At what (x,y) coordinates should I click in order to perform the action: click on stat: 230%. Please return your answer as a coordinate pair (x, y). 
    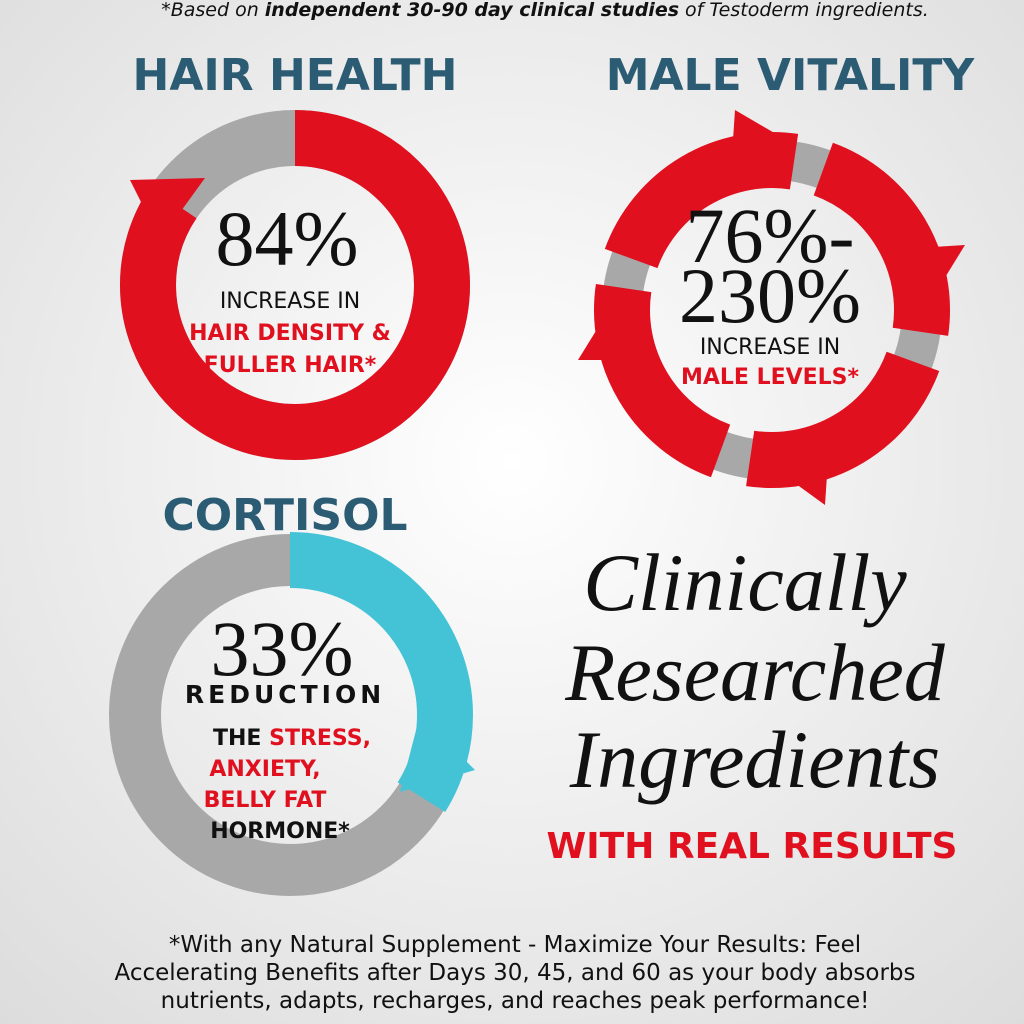
    Looking at the image, I should click on (770, 295).